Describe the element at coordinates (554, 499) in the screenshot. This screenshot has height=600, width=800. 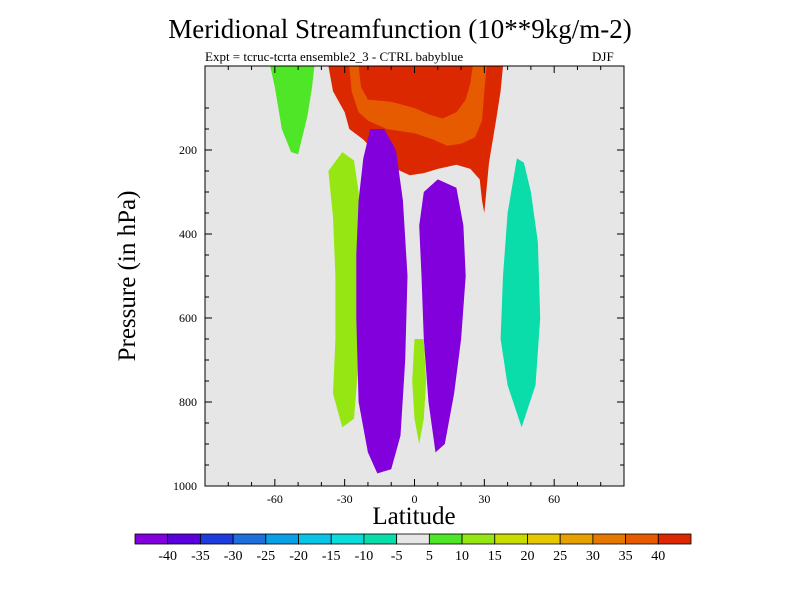
I see `x-tick-label: 60` at that location.